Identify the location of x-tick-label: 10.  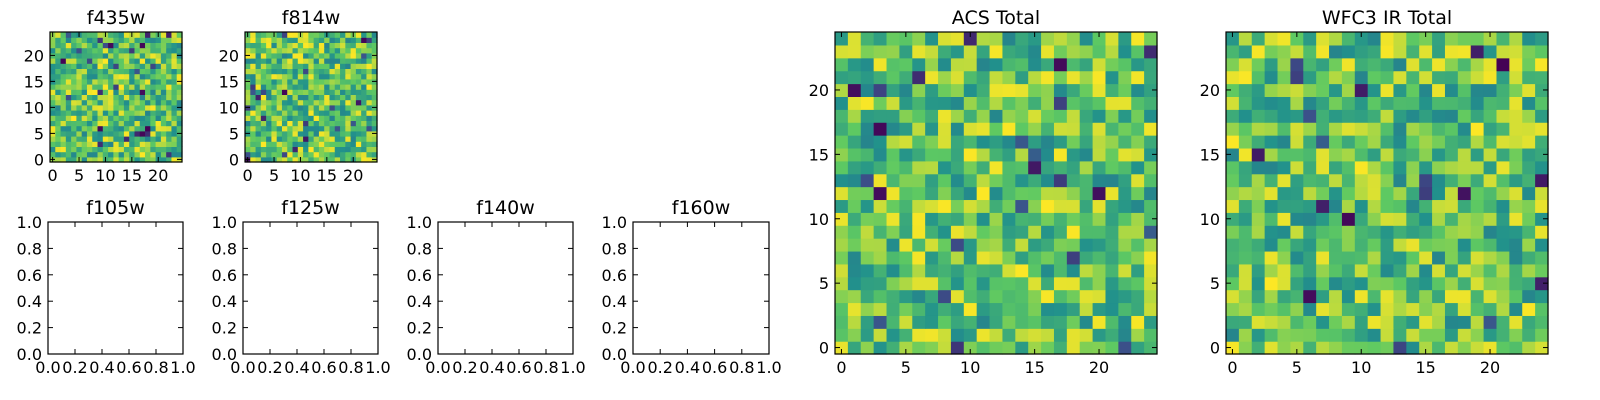
(300, 175).